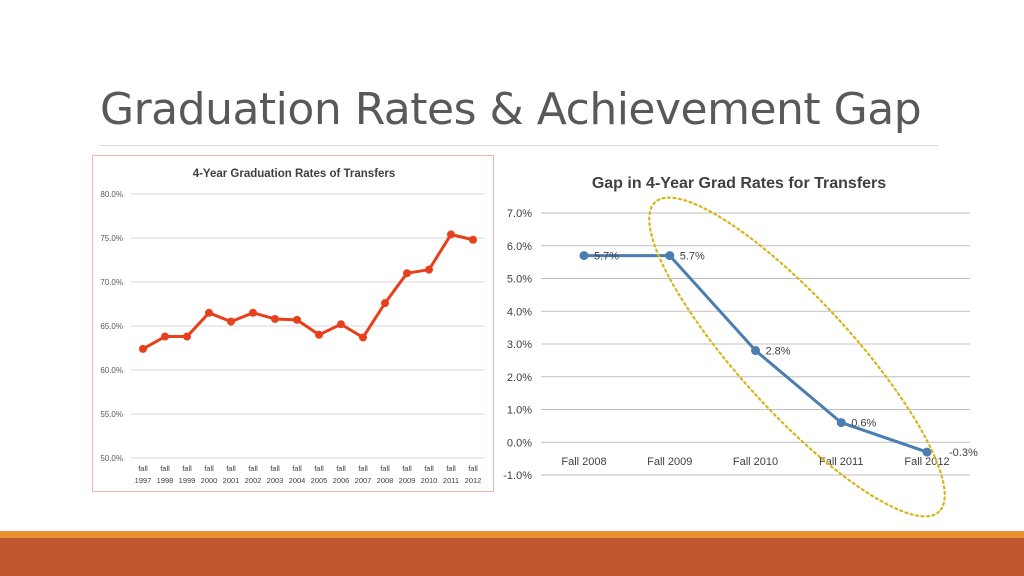 Image resolution: width=1024 pixels, height=576 pixels. I want to click on chart2-y-tick-label: 1.0%, so click(519, 411).